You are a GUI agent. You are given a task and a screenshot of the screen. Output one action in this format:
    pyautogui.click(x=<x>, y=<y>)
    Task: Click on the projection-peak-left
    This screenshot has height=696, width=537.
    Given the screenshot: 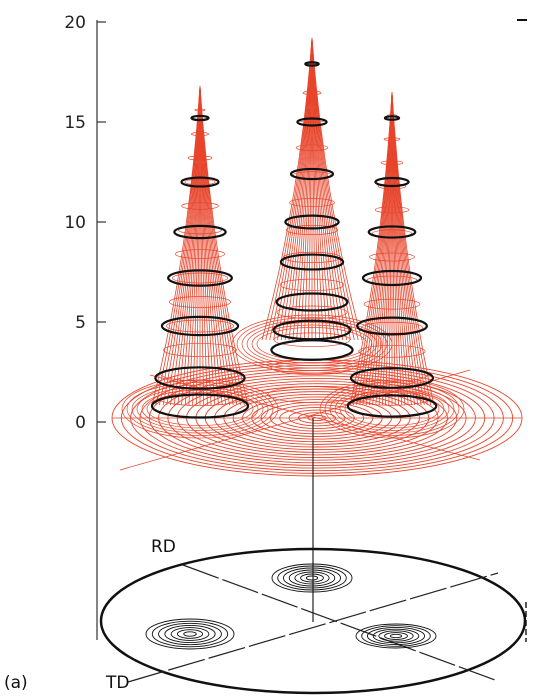 What is the action you would take?
    pyautogui.click(x=190, y=634)
    